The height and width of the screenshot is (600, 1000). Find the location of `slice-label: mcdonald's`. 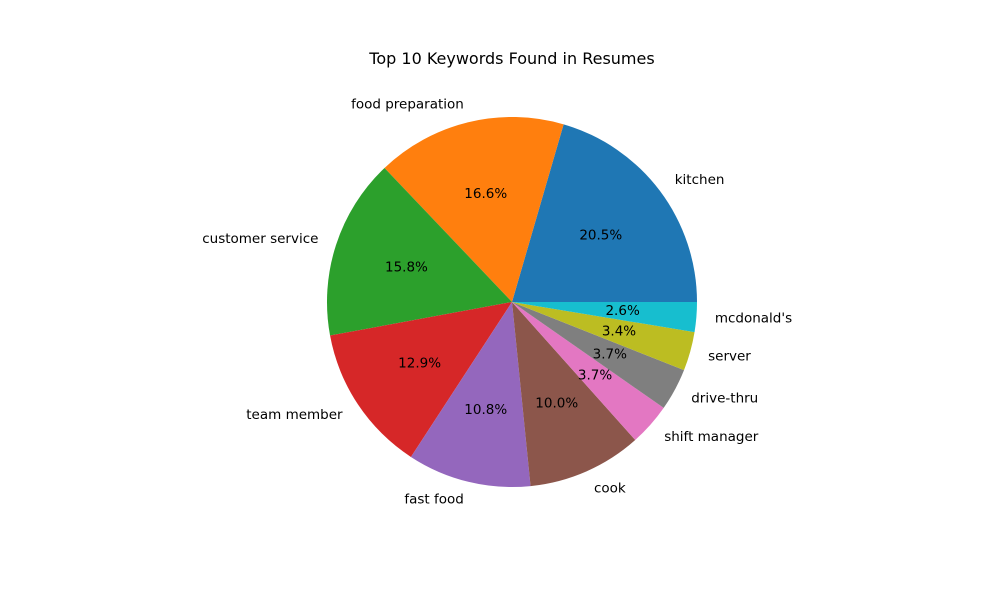

slice-label: mcdonald's is located at coordinates (753, 319).